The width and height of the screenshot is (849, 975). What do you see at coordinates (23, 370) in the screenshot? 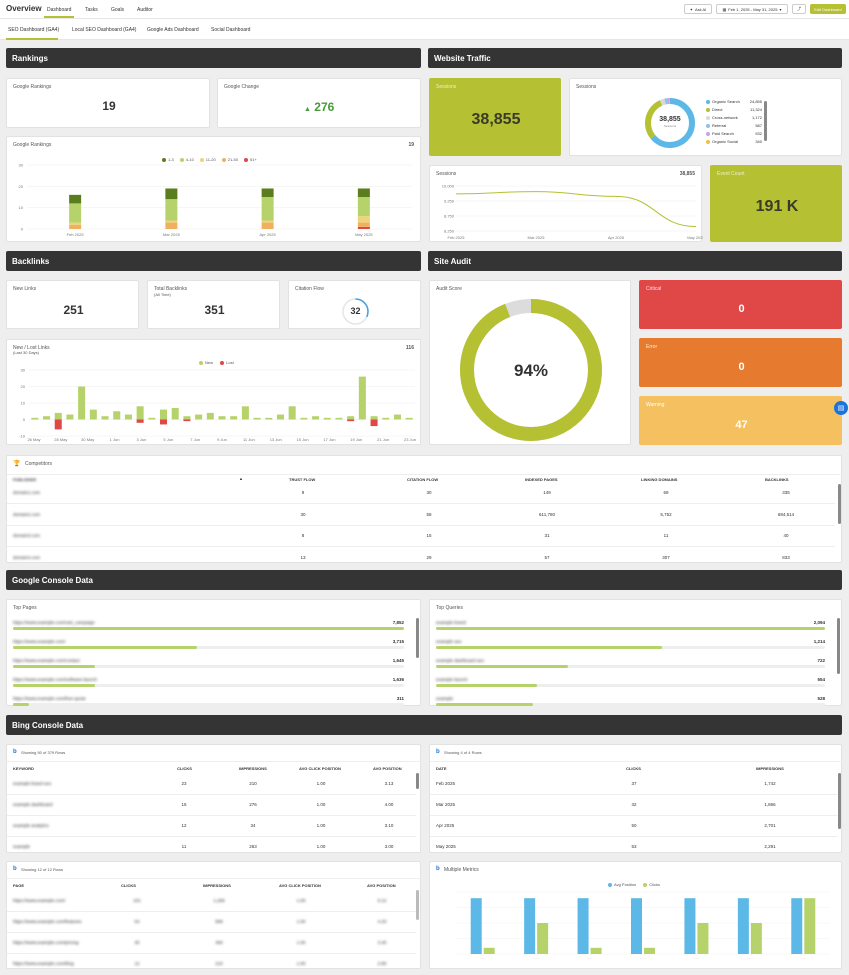
I see `y-tick-label: 30` at bounding box center [23, 370].